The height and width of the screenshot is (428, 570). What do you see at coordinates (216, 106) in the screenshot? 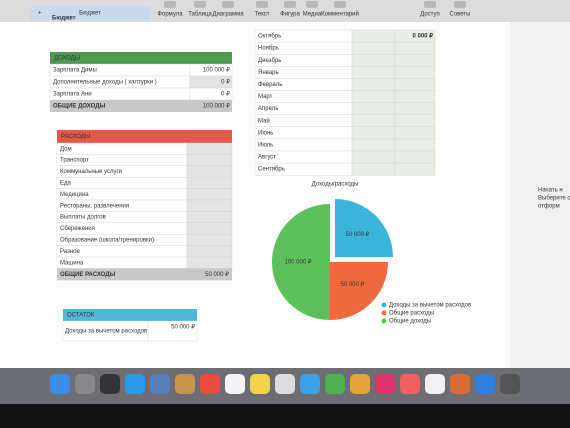
I see `income-total-value: 100 000 ₽` at bounding box center [216, 106].